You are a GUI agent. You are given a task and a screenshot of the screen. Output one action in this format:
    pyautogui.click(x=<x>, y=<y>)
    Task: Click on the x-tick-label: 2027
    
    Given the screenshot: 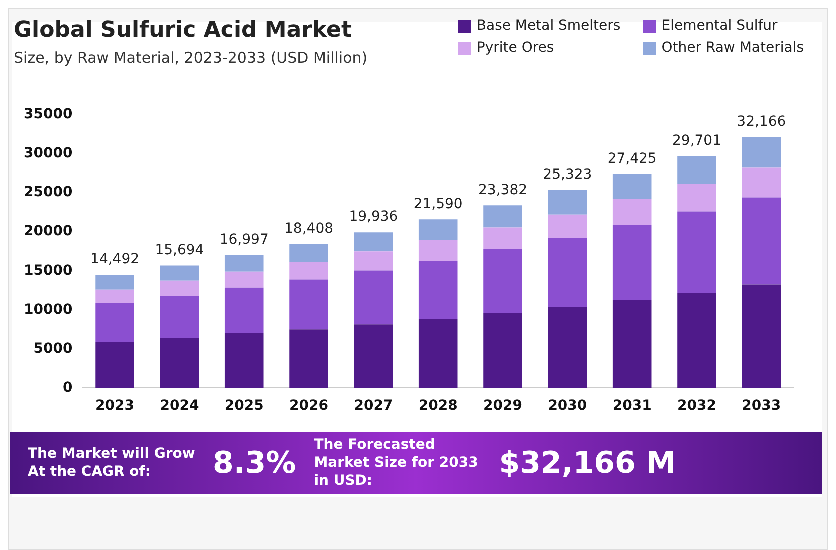 What is the action you would take?
    pyautogui.click(x=374, y=406)
    